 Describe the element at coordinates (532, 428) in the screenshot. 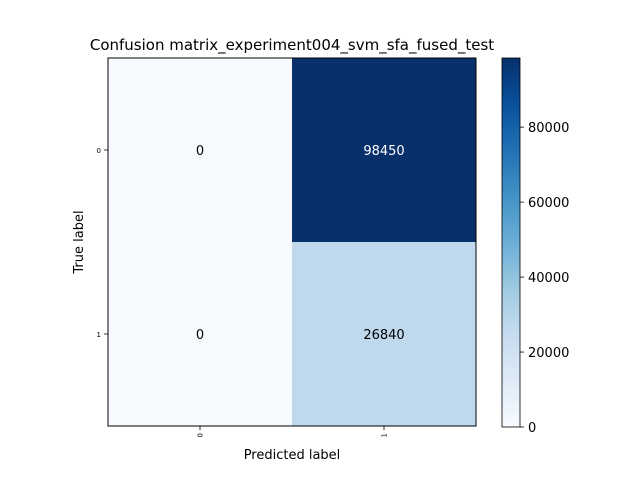

I see `colorbar-tick-label: 0` at that location.